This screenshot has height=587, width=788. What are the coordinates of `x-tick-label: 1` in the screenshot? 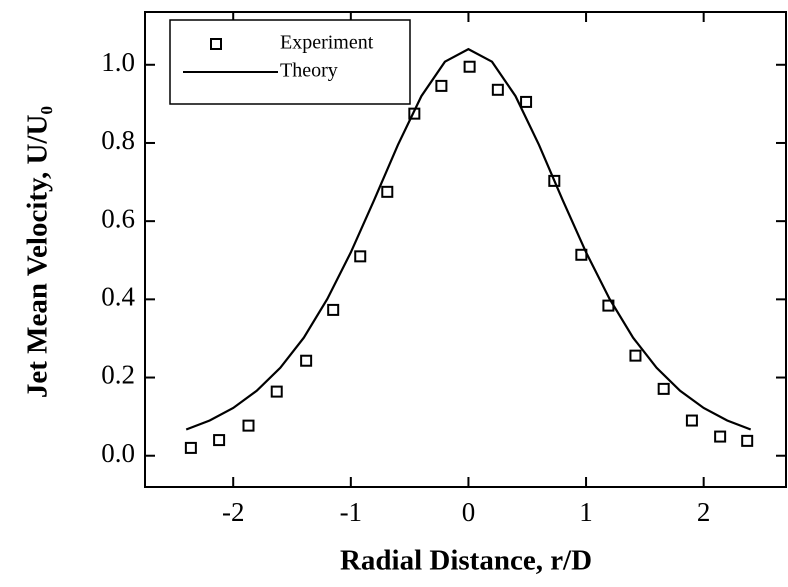 It's located at (586, 512).